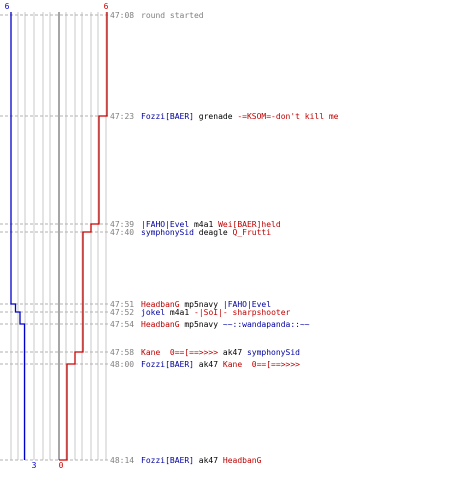 The width and height of the screenshot is (450, 500). I want to click on player-name: jokel, so click(153, 312).